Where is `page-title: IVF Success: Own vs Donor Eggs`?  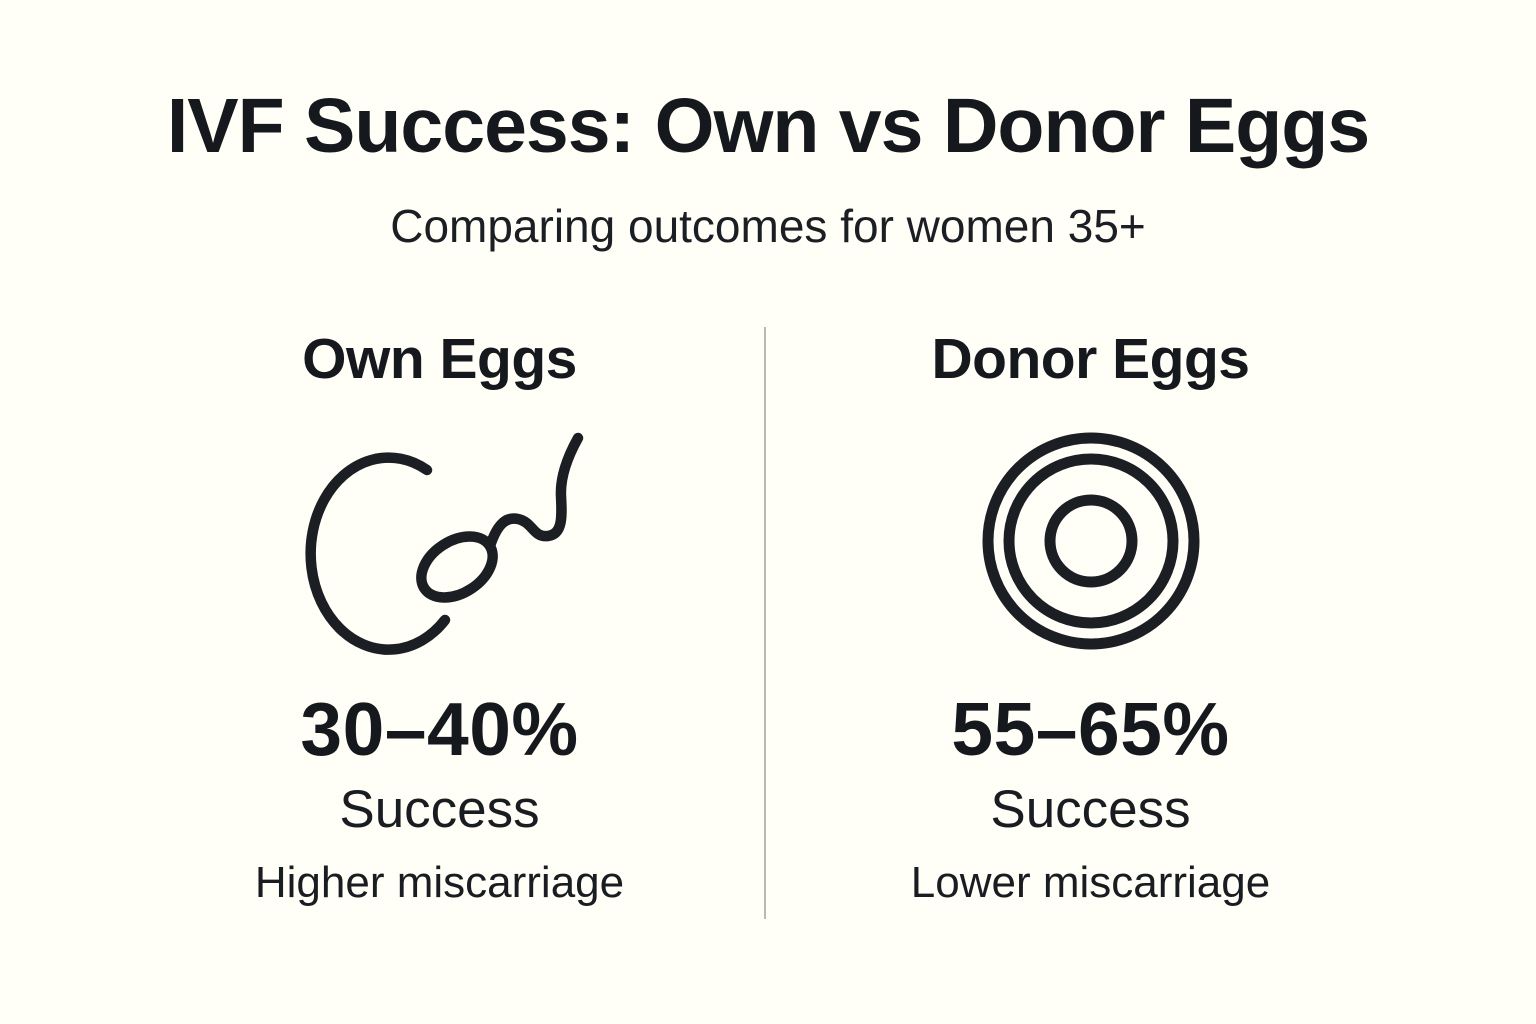
page-title: IVF Success: Own vs Donor Eggs is located at coordinates (768, 126).